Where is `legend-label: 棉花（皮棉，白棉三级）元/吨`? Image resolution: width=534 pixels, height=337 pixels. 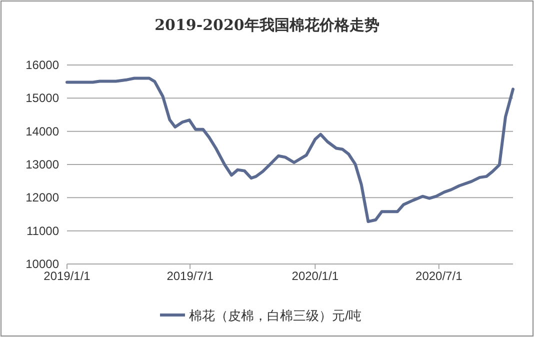 legend-label: 棉花（皮棉，白棉三级）元/吨 is located at coordinates (275, 315).